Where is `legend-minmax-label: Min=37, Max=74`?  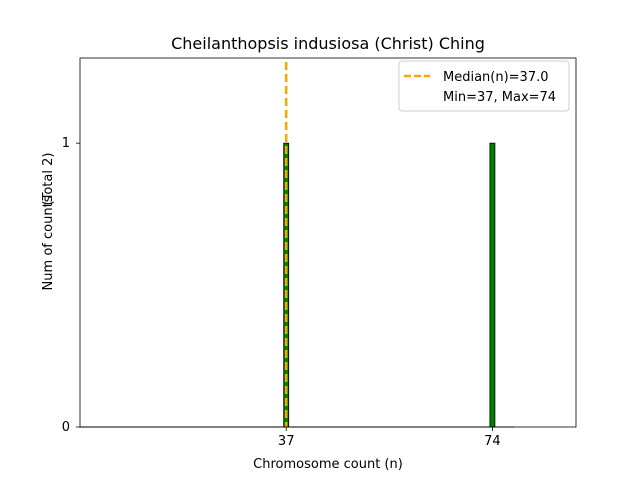 legend-minmax-label: Min=37, Max=74 is located at coordinates (499, 97).